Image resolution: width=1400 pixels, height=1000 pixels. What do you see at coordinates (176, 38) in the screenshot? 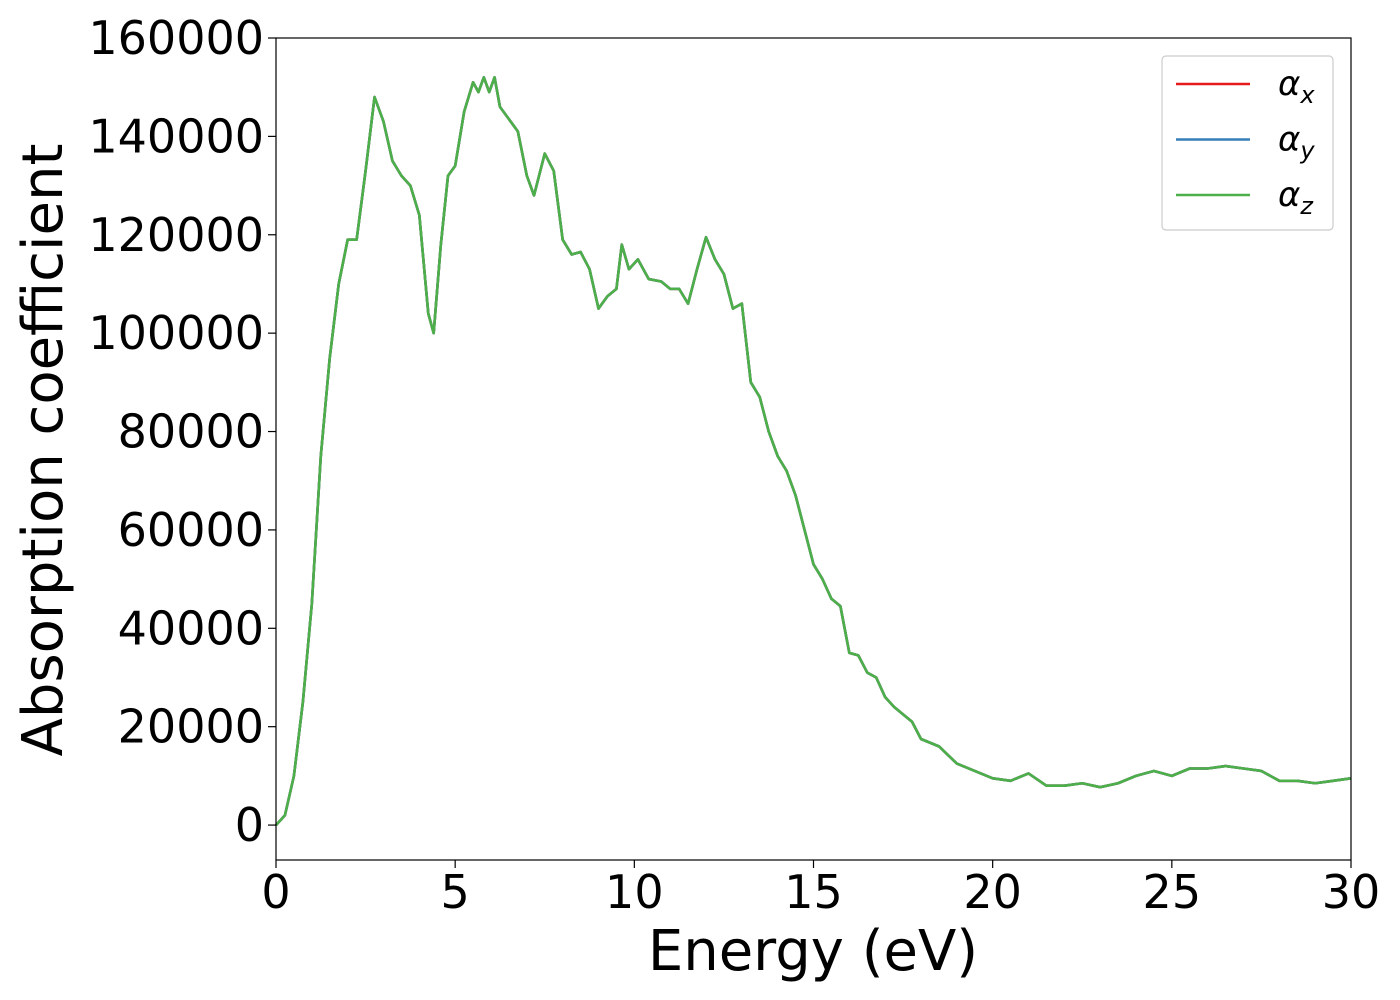
I see `y-tick-label: 160000` at bounding box center [176, 38].